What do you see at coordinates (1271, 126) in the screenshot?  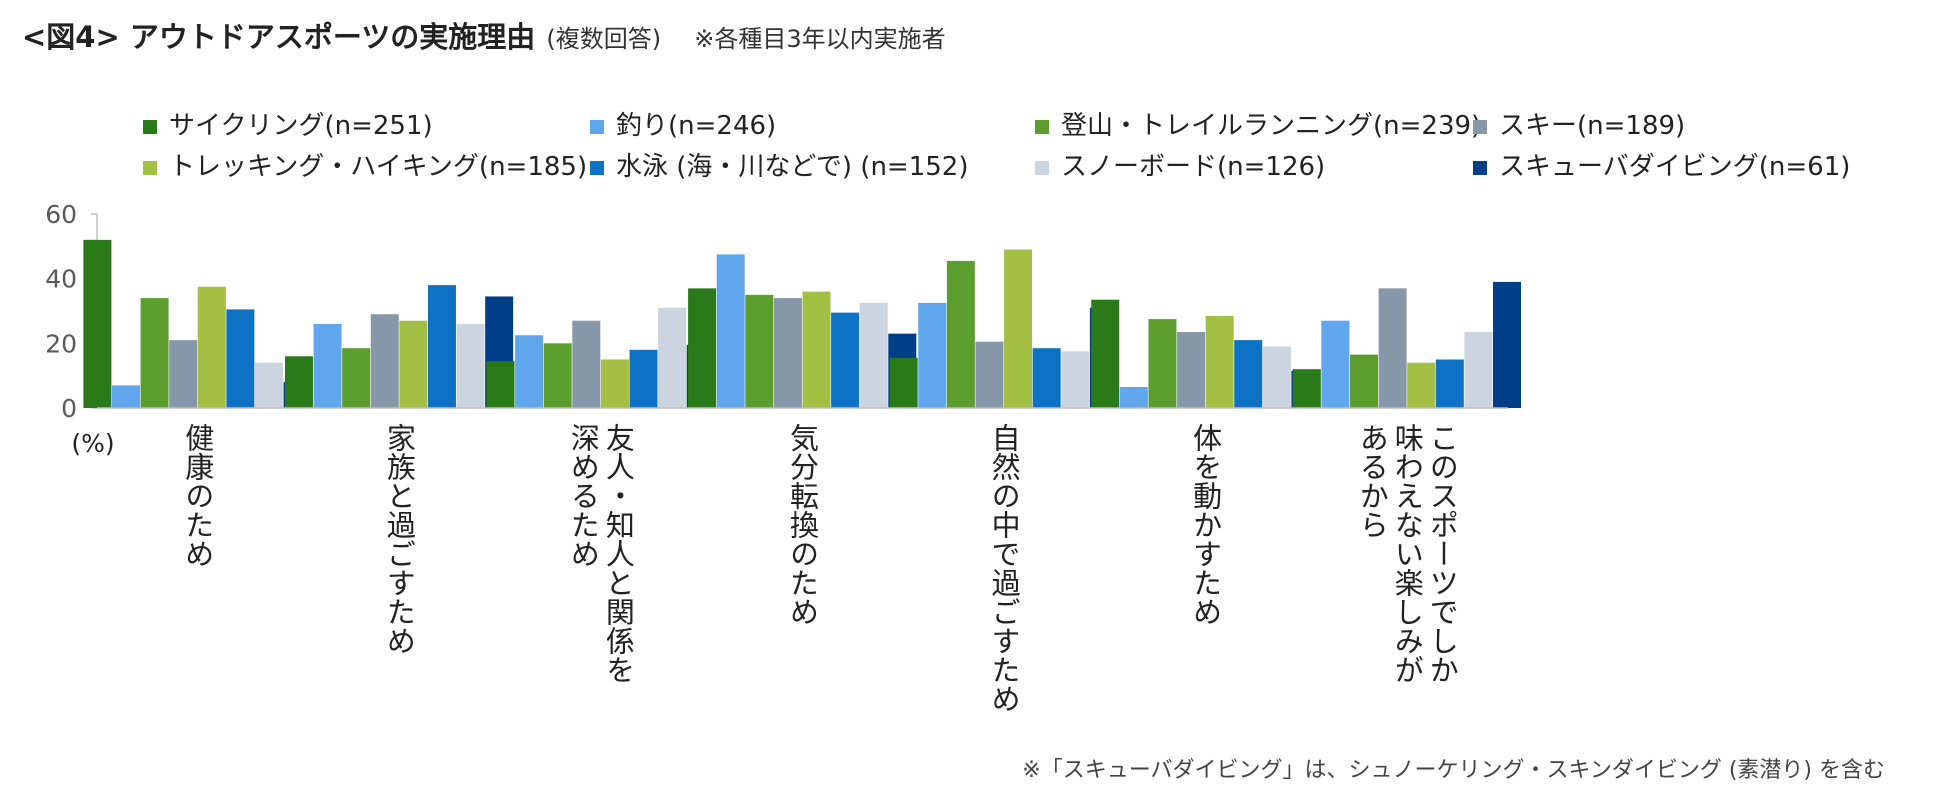 I see `legend-label: 登山・トレイルランニング(n=239)` at bounding box center [1271, 126].